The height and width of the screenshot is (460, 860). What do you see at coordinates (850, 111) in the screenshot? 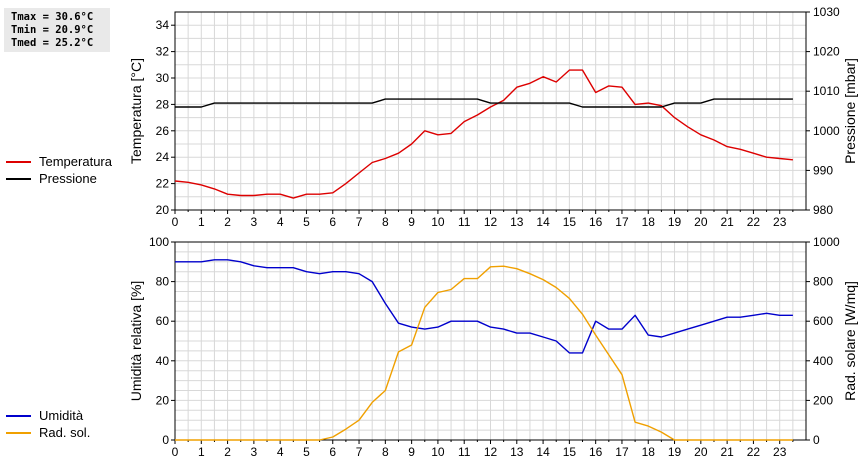
I see `y-right-axis-title-top: Pressione [mbar]` at bounding box center [850, 111].